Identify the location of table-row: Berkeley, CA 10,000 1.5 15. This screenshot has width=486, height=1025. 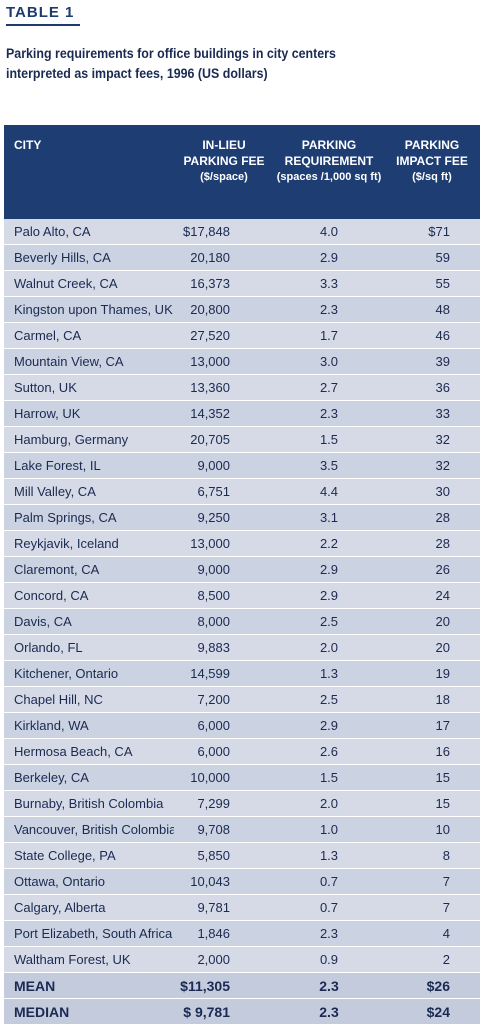
(242, 777).